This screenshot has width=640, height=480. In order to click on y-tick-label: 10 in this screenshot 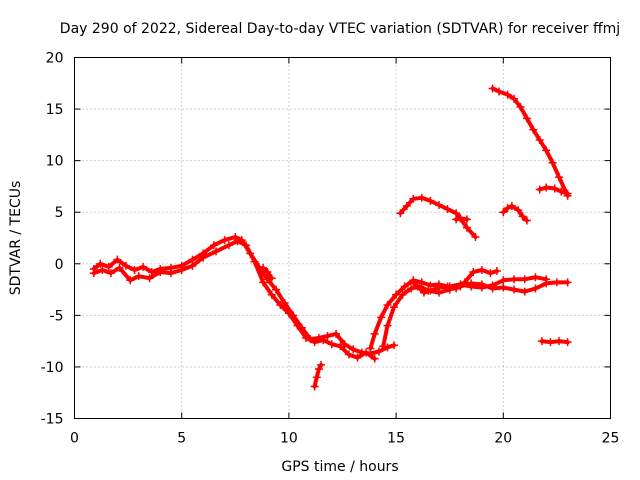, I will do `click(55, 162)`.